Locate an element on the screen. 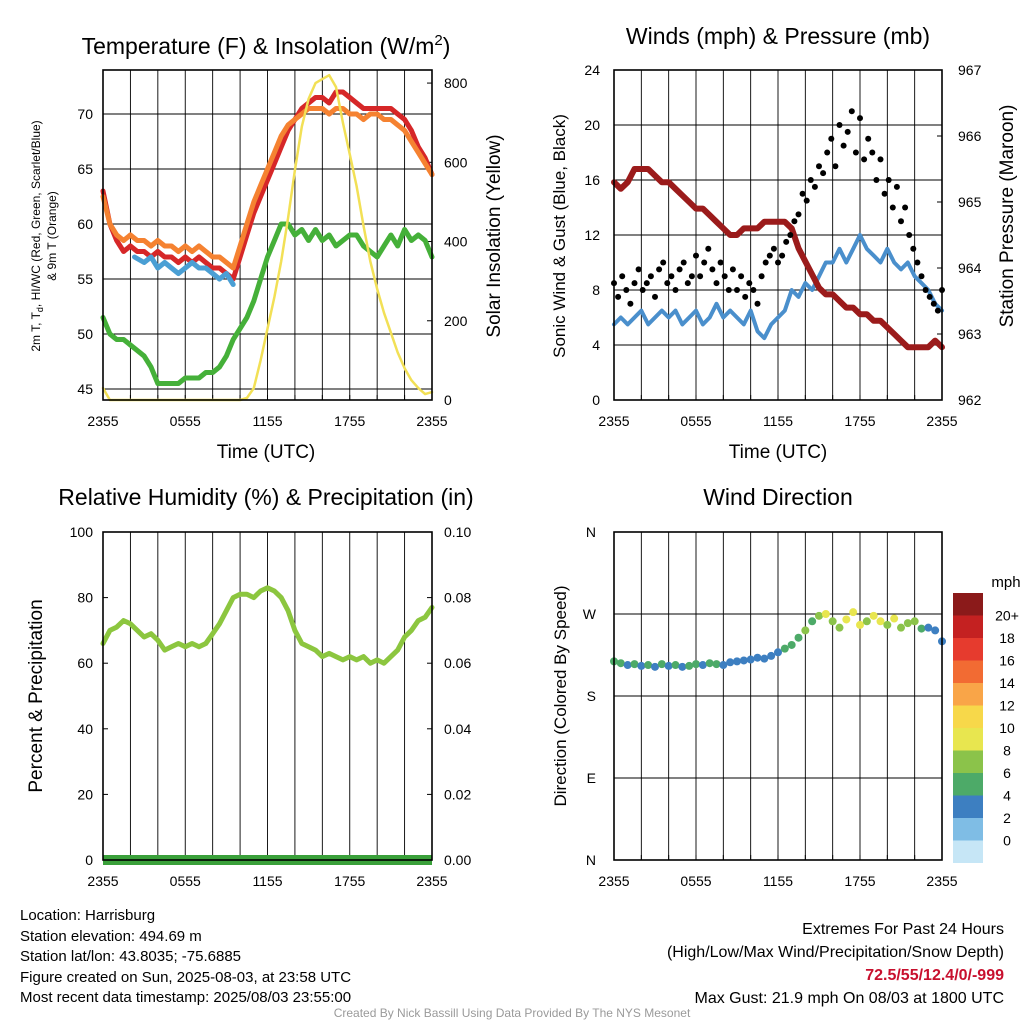 The width and height of the screenshot is (1024, 1024). legend-label: 16 is located at coordinates (1007, 661).